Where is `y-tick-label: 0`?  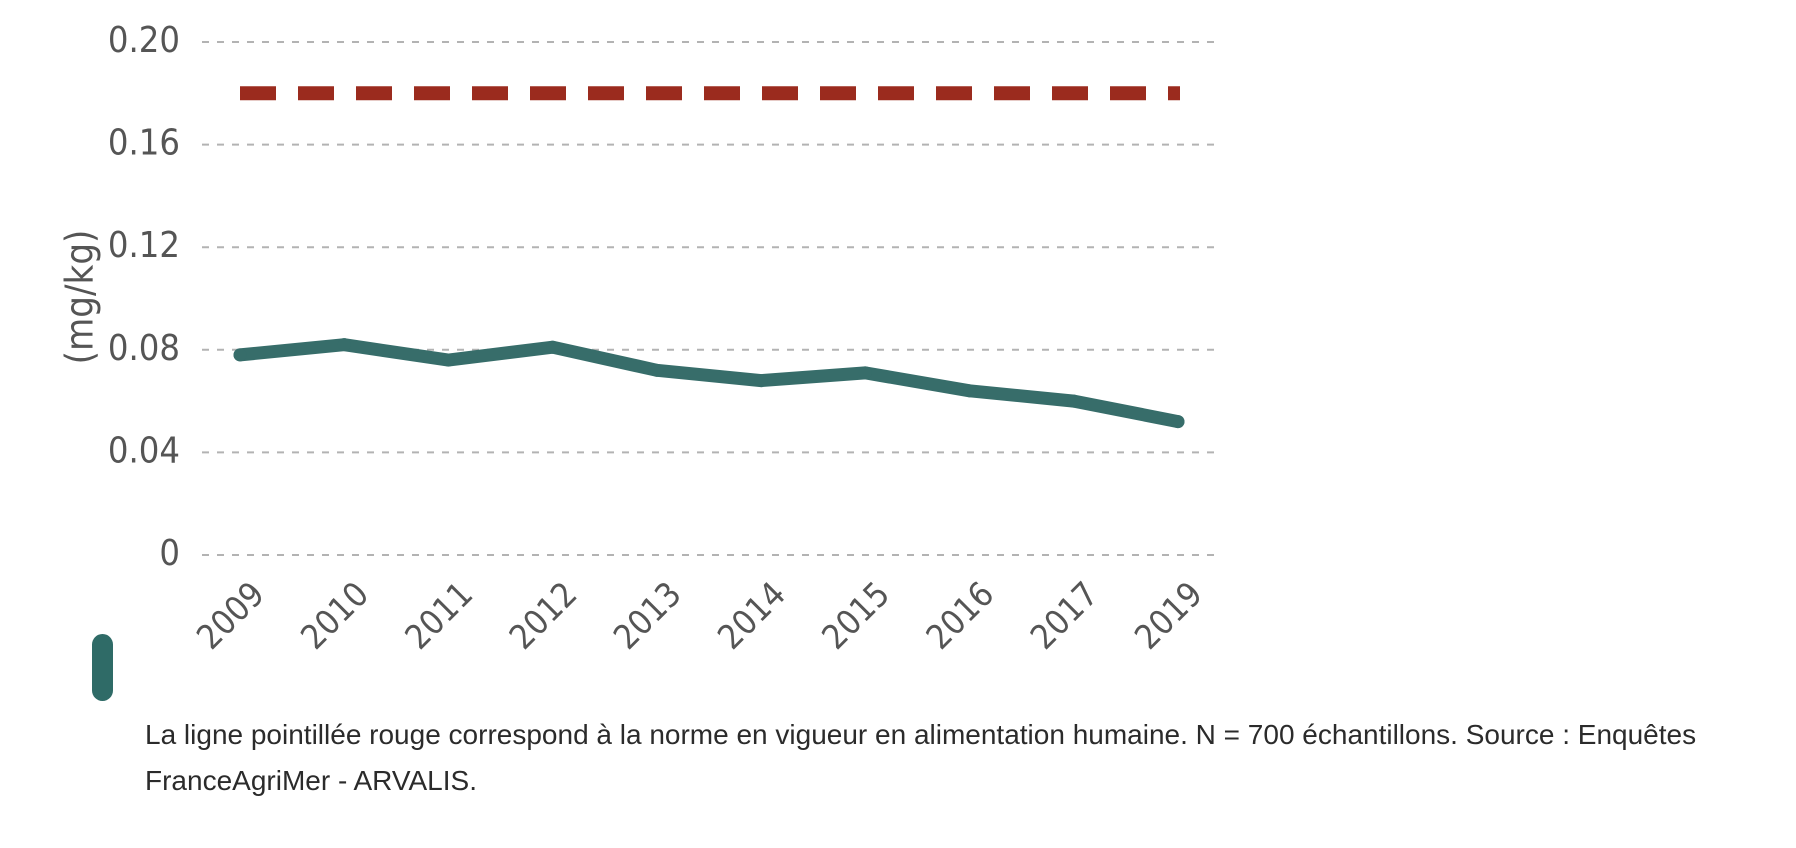
y-tick-label: 0 is located at coordinates (169, 553).